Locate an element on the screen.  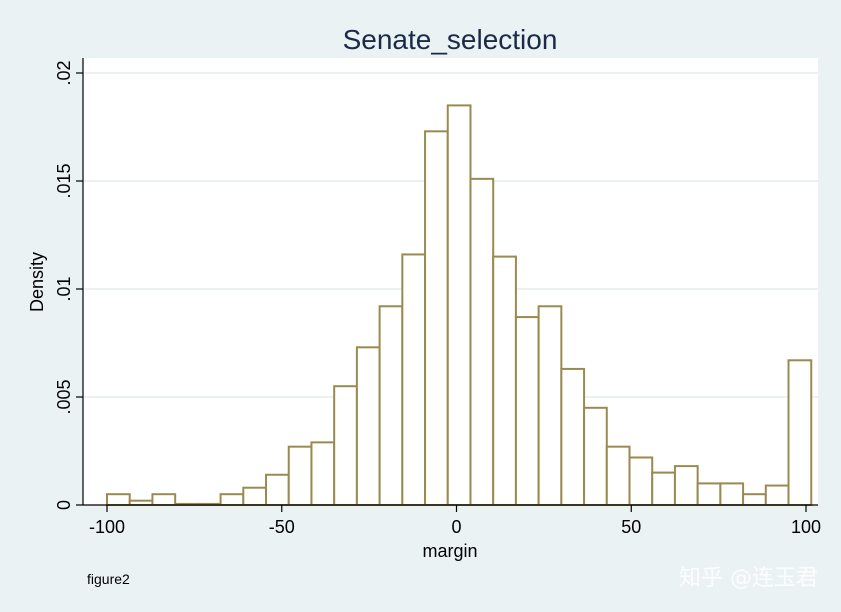
x-tick-label: 100 is located at coordinates (806, 527).